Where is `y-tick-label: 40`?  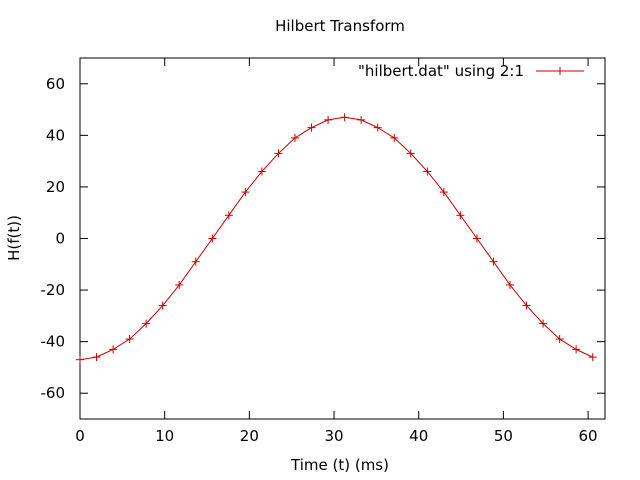
y-tick-label: 40 is located at coordinates (55, 135).